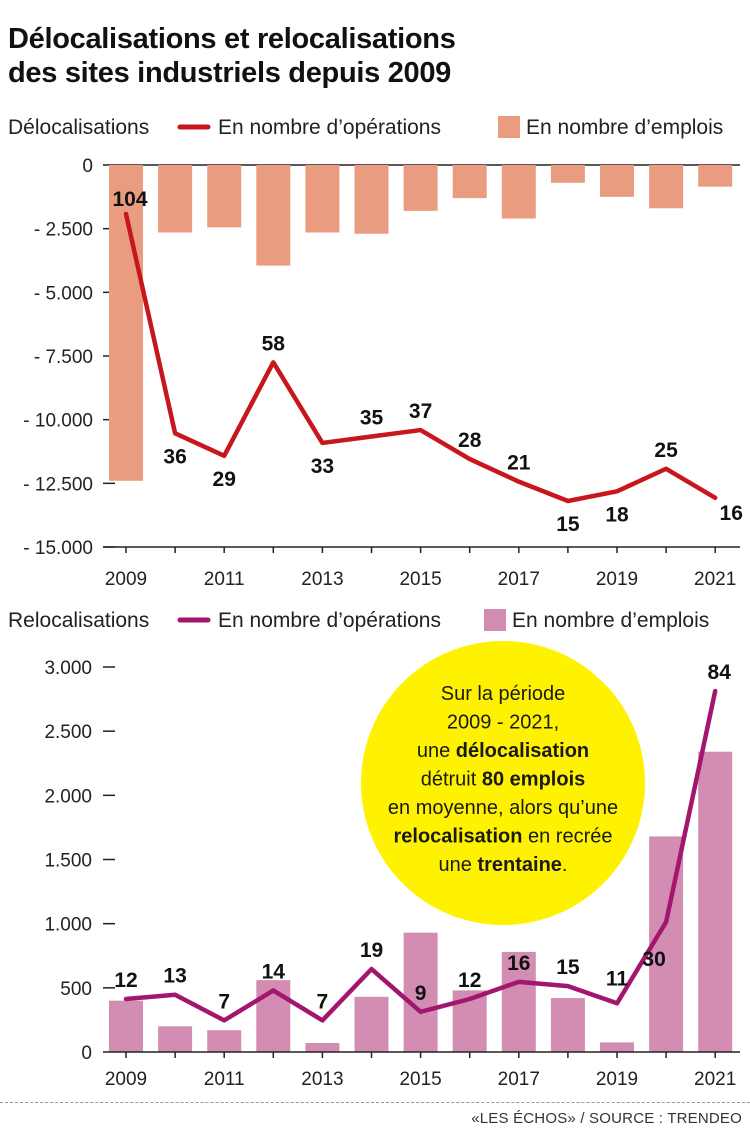 This screenshot has width=750, height=1131. I want to click on callout-emphasis: 80 emplois, so click(533, 780).